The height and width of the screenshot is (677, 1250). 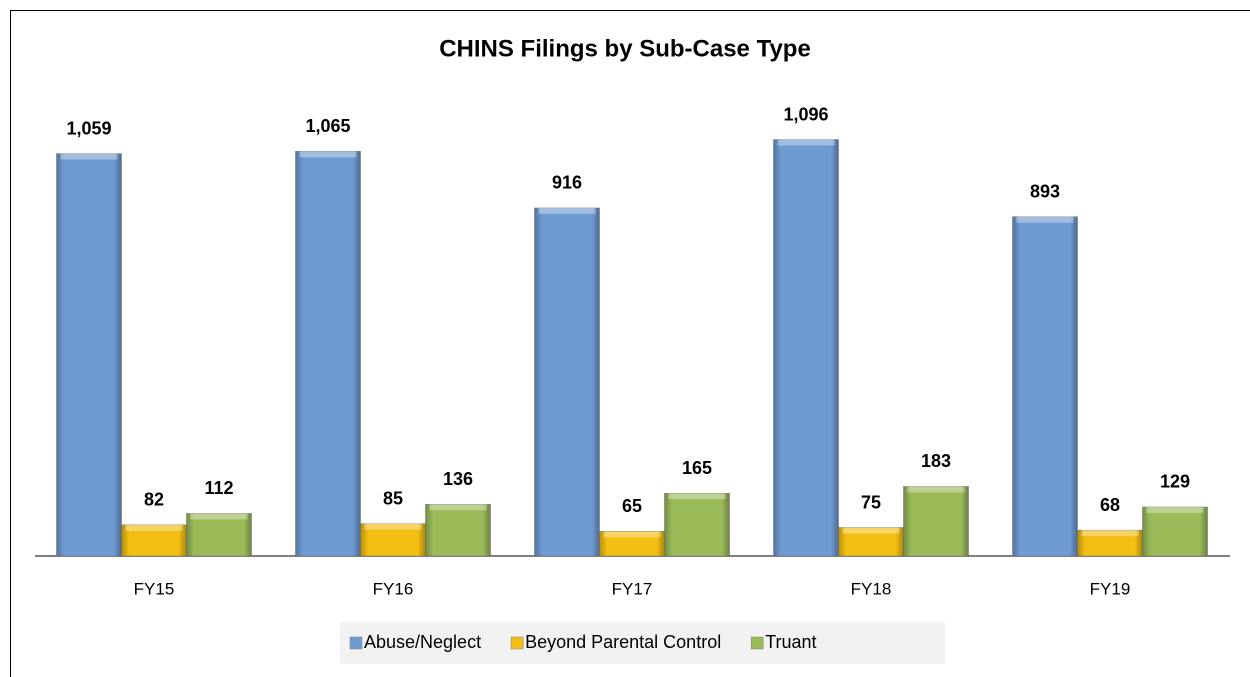 What do you see at coordinates (871, 502) in the screenshot?
I see `data-label: 75` at bounding box center [871, 502].